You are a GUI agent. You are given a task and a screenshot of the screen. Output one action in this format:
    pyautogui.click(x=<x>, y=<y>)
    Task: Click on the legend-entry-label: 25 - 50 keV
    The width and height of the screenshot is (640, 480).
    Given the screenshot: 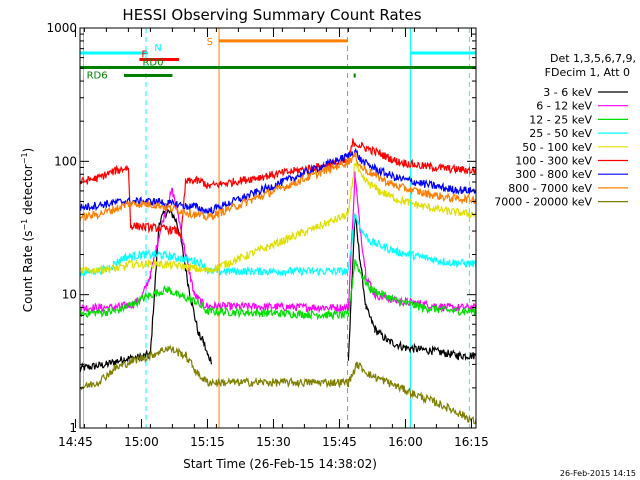 What is the action you would take?
    pyautogui.click(x=560, y=133)
    